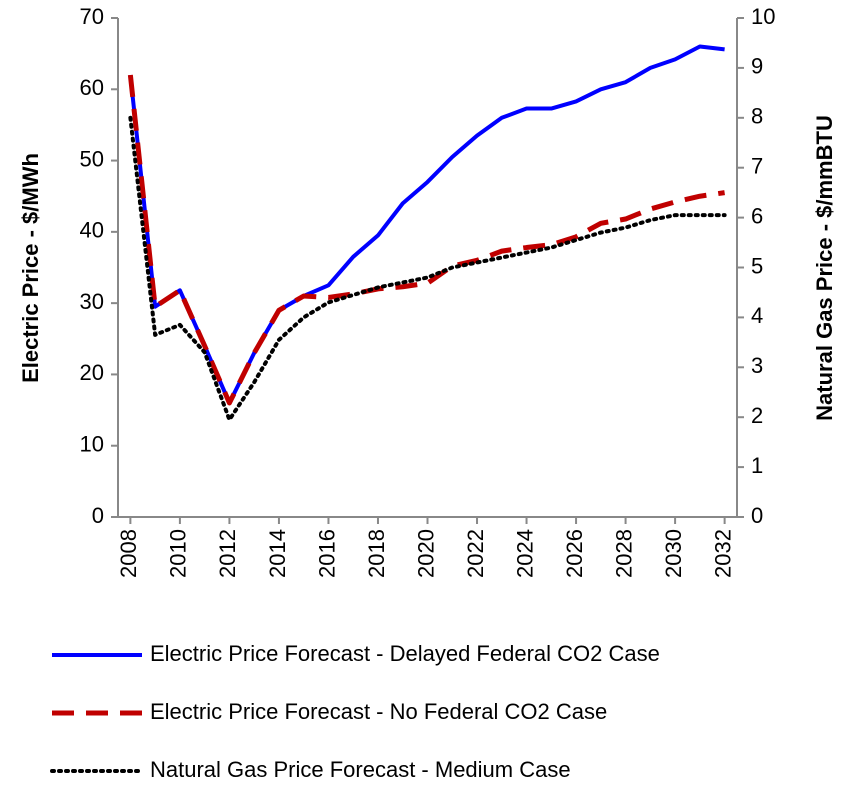 This screenshot has width=843, height=789. I want to click on y-tick-label: 40, so click(92, 230).